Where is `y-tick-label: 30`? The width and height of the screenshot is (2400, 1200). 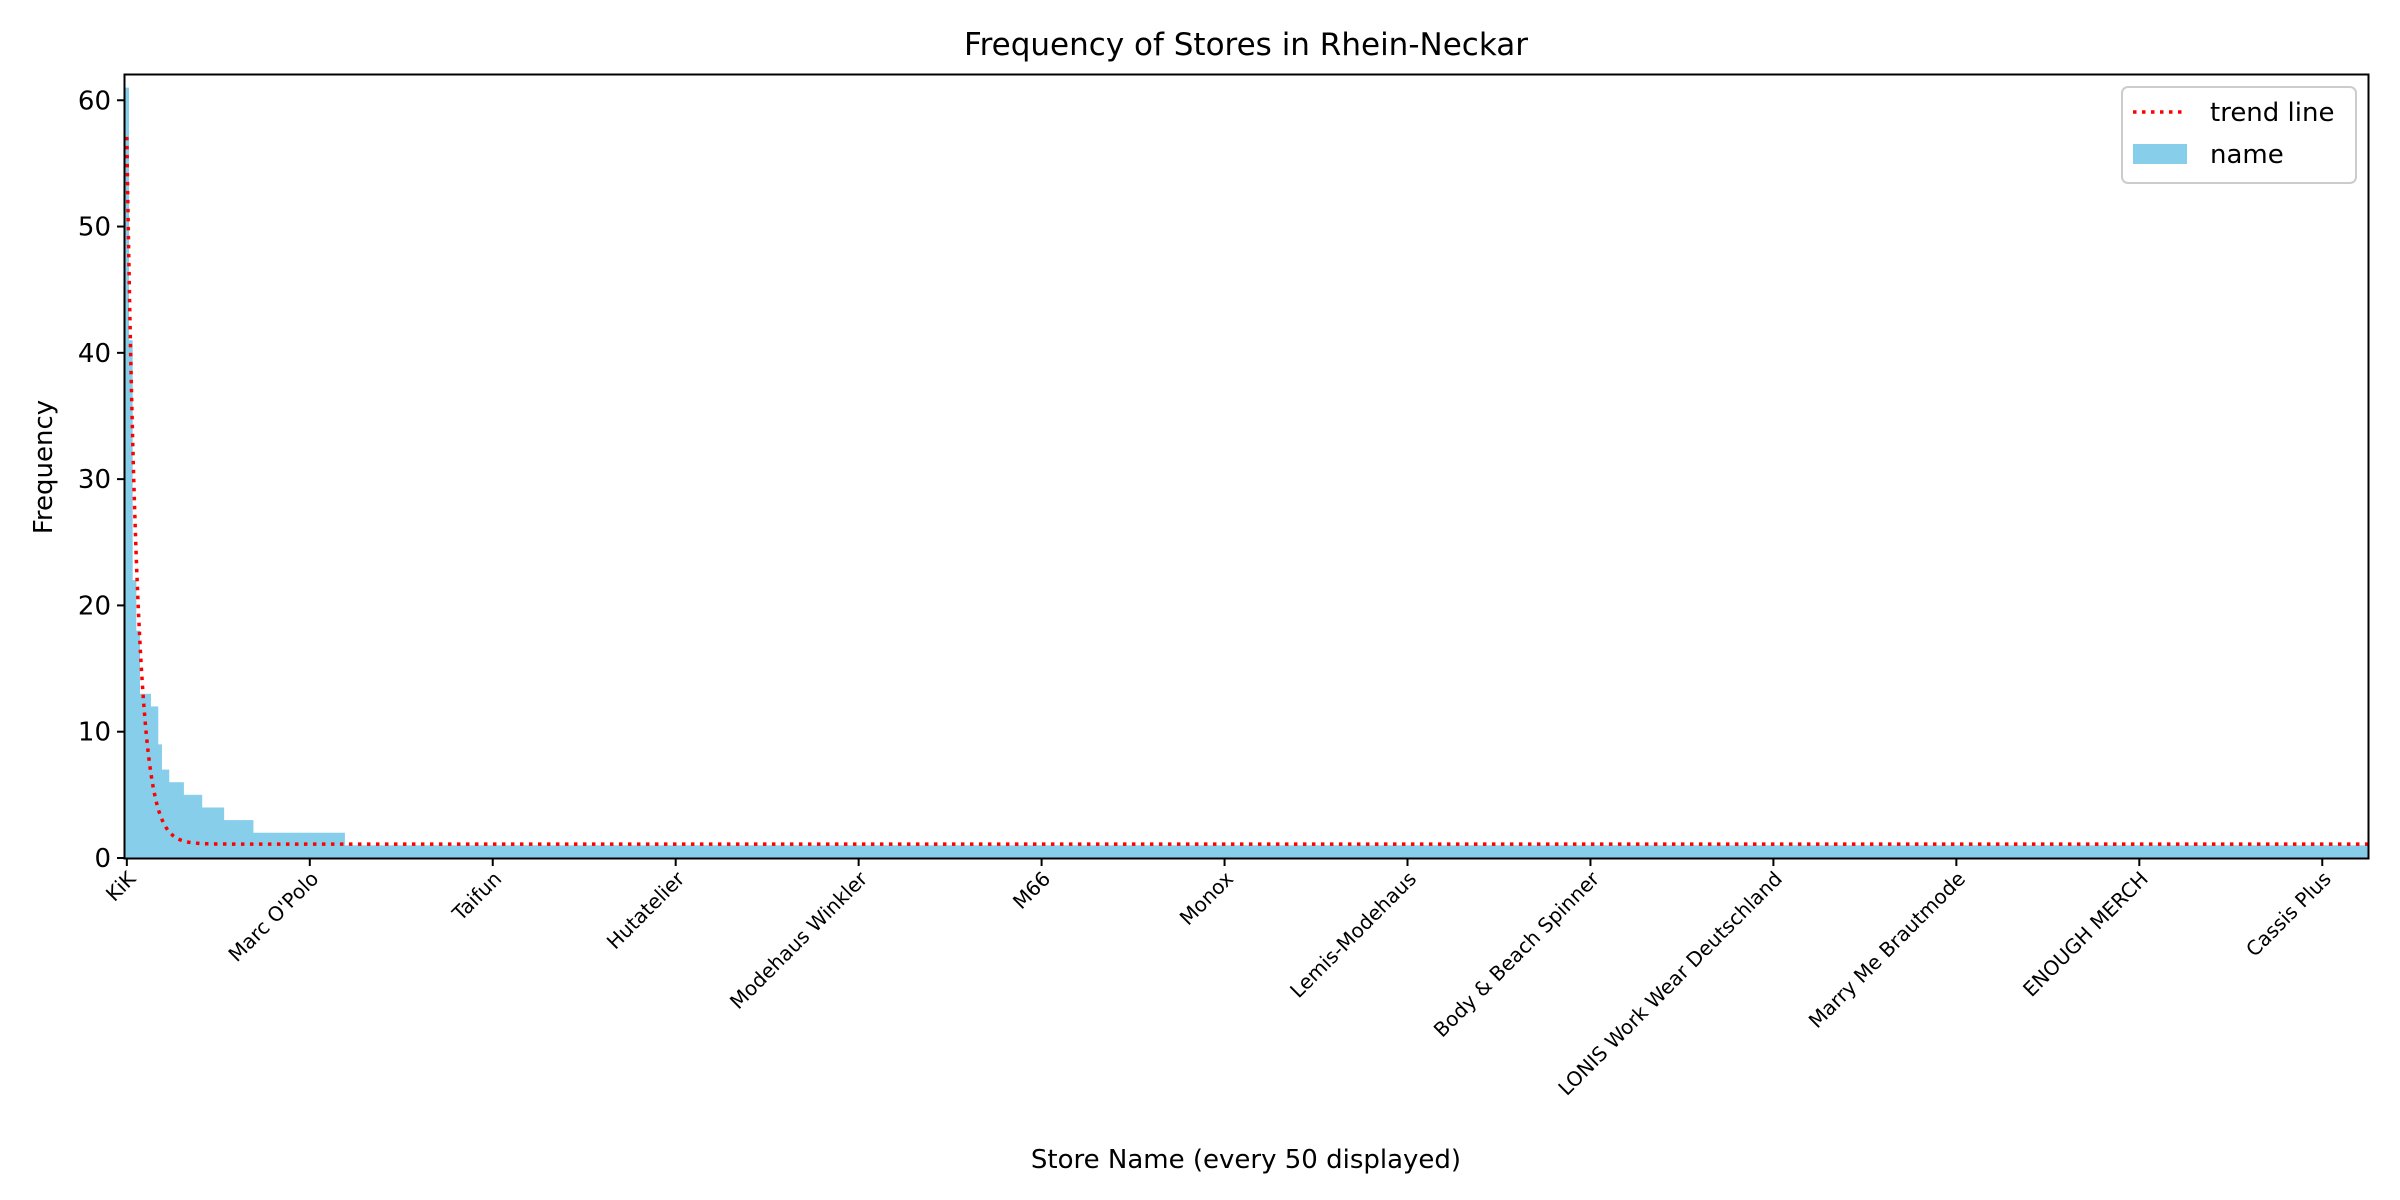
y-tick-label: 30 is located at coordinates (94, 480).